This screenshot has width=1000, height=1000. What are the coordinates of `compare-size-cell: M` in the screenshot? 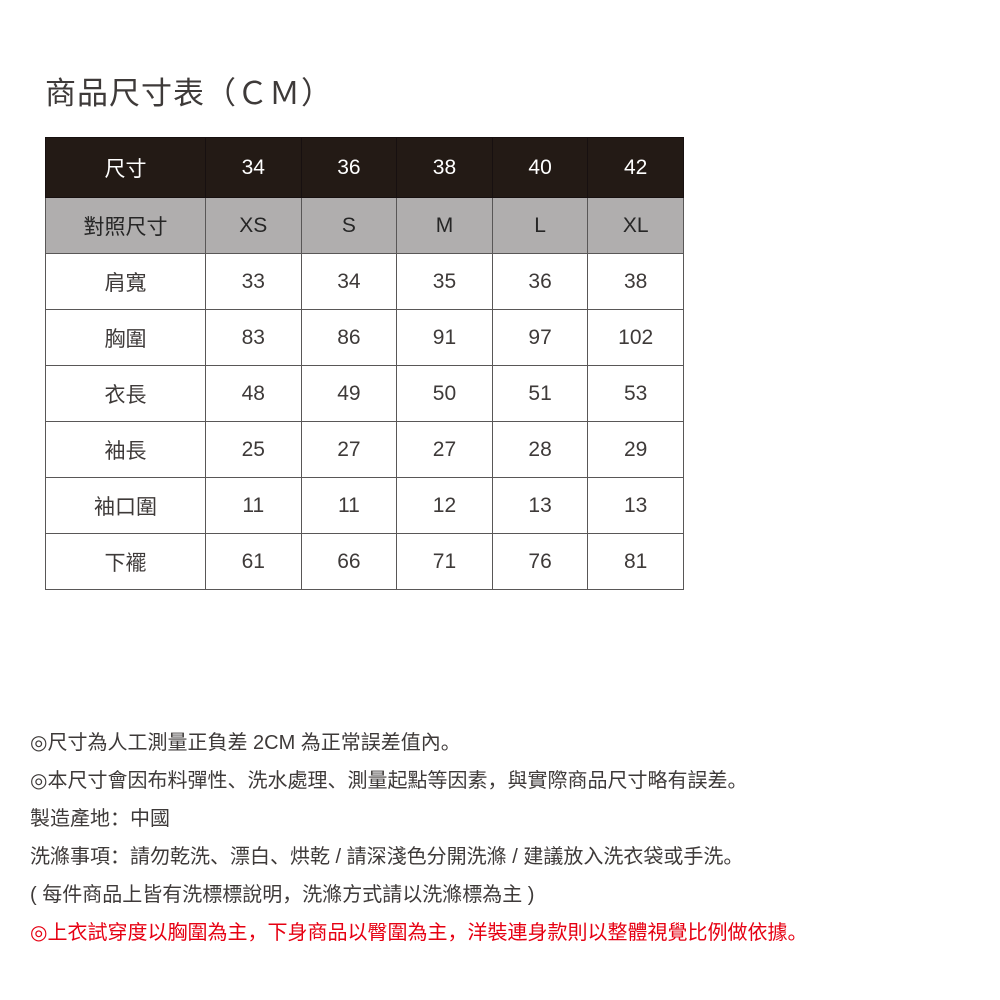 It's located at (444, 225).